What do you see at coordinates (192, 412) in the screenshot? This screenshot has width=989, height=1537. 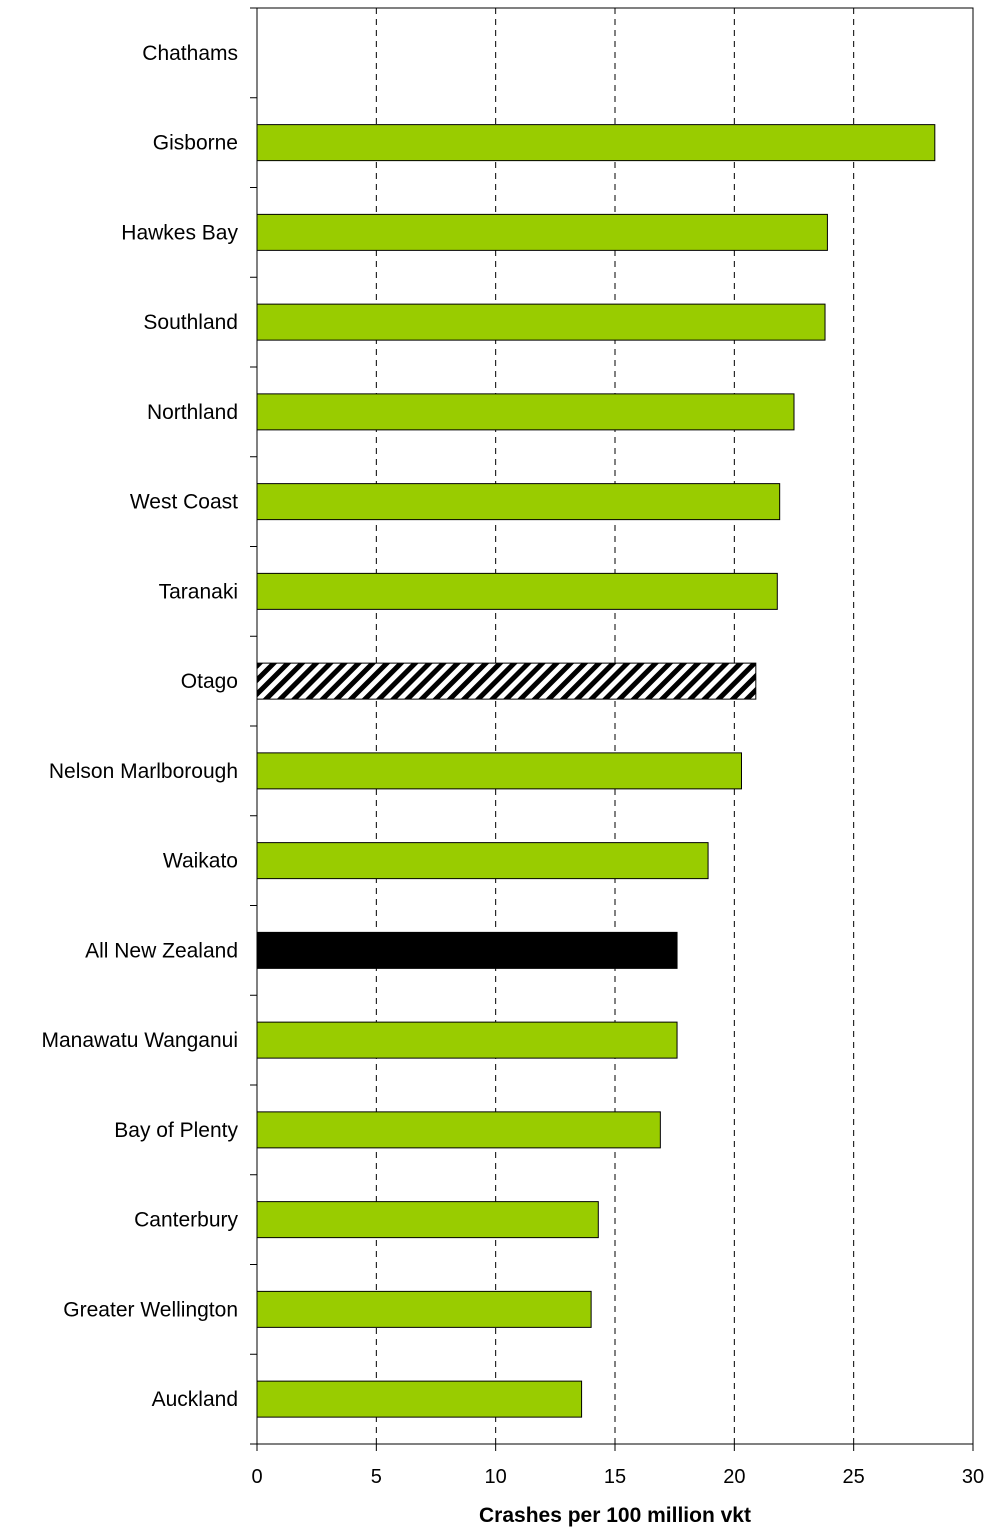 I see `category-label: Northland` at bounding box center [192, 412].